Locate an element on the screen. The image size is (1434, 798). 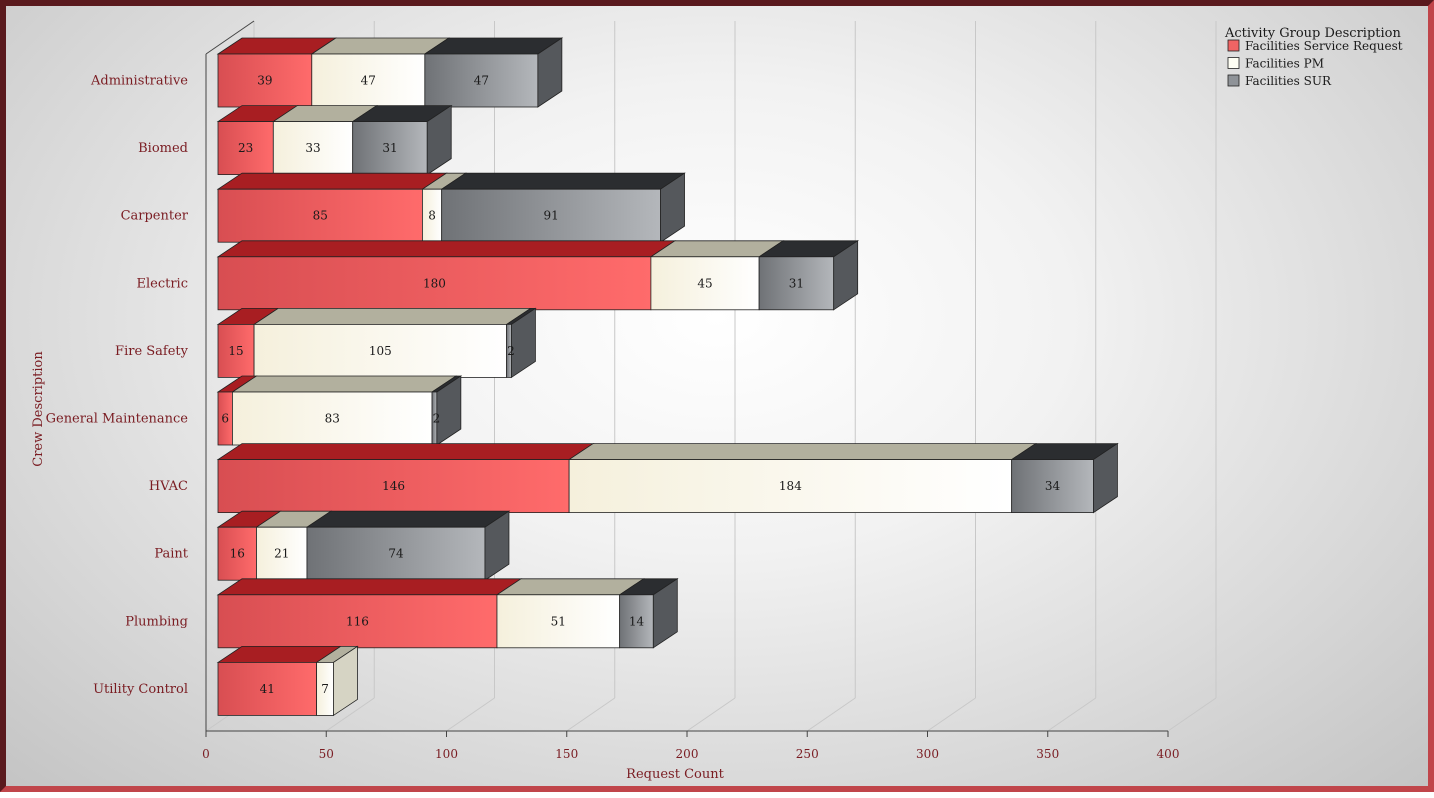
data-label: 33 is located at coordinates (312, 148).